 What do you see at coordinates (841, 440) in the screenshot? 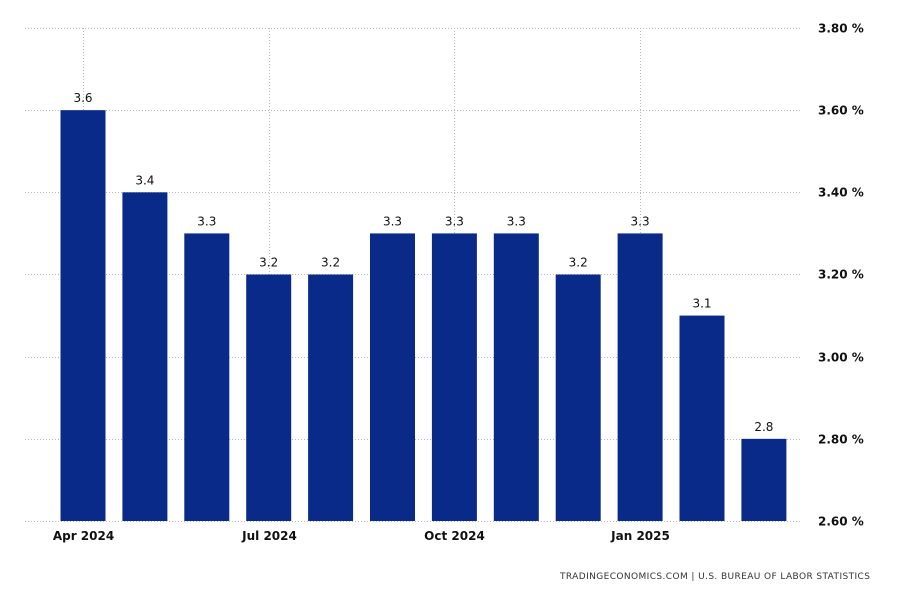
I see `y-tick-label: 2.80 %` at bounding box center [841, 440].